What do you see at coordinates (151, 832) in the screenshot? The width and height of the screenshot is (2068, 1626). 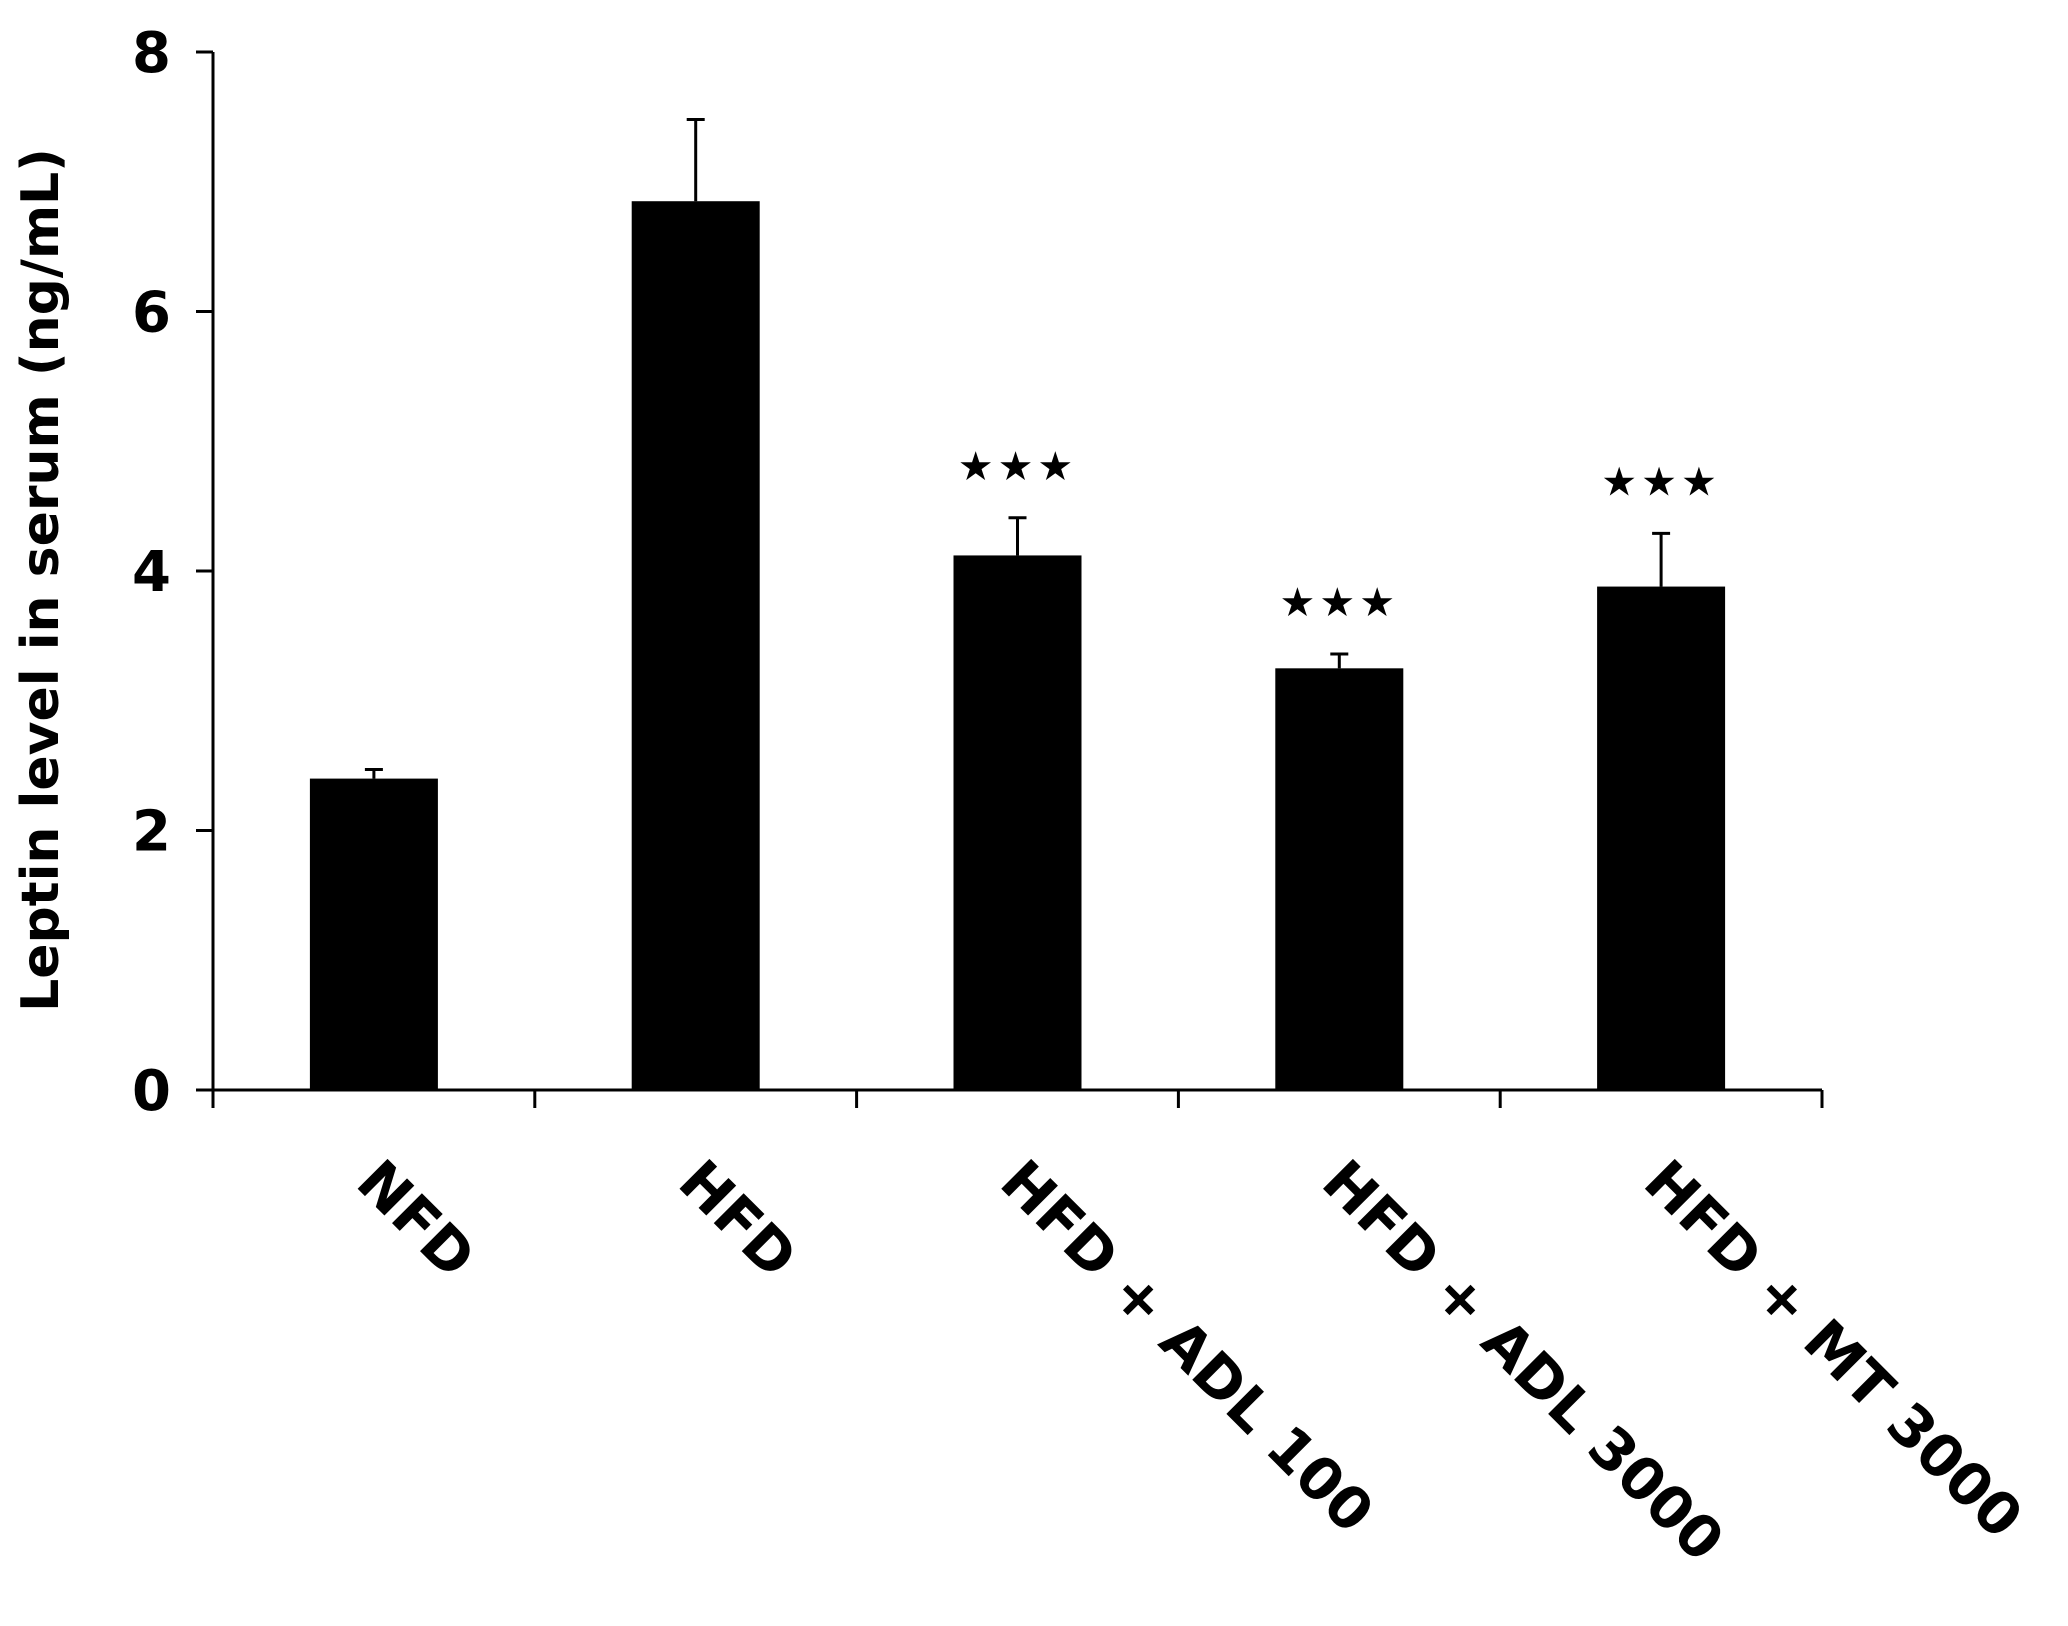 I see `y-tick-label-1: 2` at bounding box center [151, 832].